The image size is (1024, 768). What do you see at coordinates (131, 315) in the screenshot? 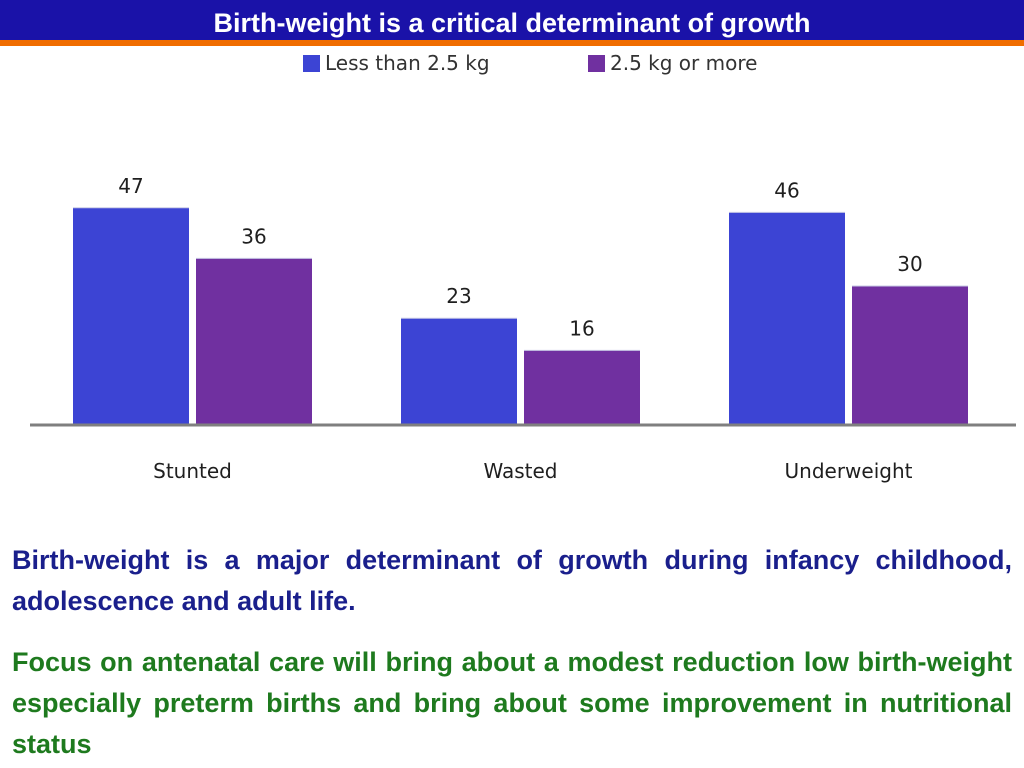
I see `bar-stunted-less-than-2-5-kg` at bounding box center [131, 315].